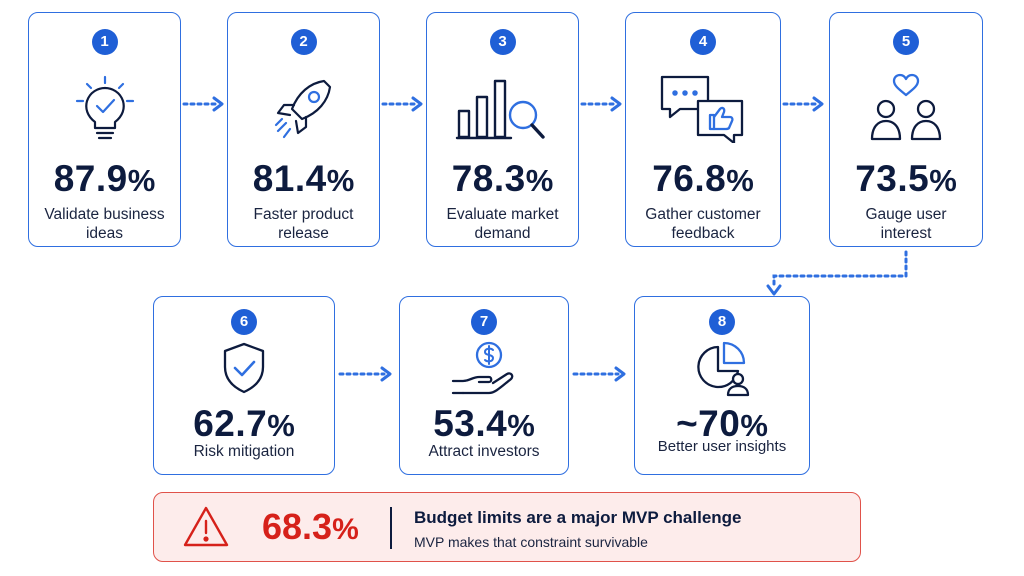 The width and height of the screenshot is (1024, 576). I want to click on step-card-8: 8 ~70% Better user insights, so click(722, 385).